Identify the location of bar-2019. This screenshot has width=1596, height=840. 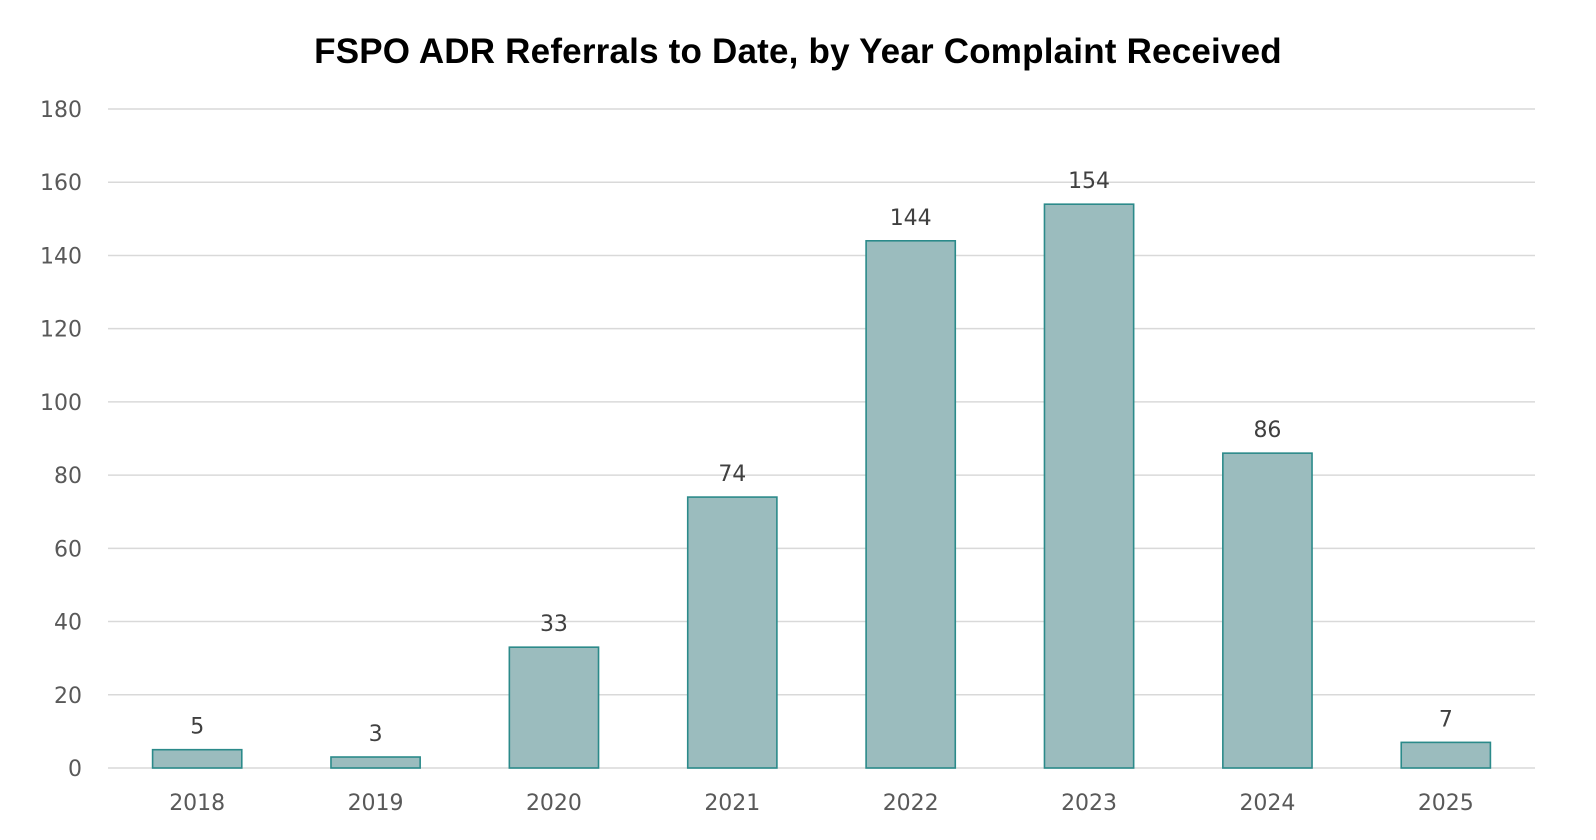
(375, 762).